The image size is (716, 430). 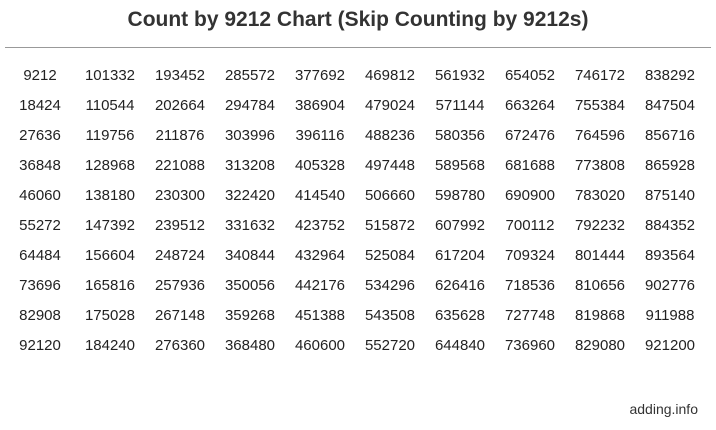 What do you see at coordinates (670, 315) in the screenshot?
I see `table-cell: 911988` at bounding box center [670, 315].